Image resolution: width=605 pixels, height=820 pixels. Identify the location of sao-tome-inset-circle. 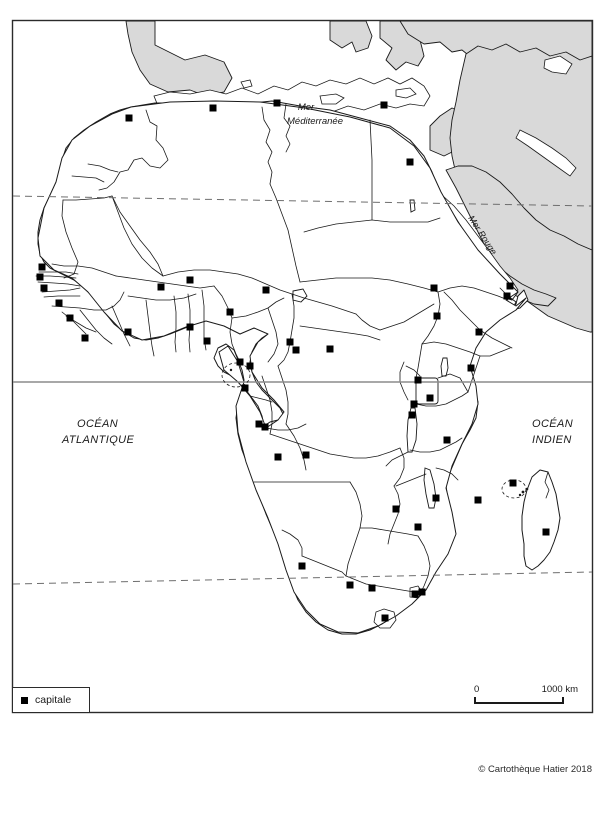
(236, 375).